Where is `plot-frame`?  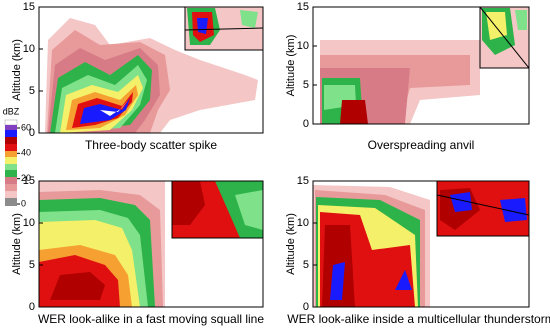 plot-frame is located at coordinates (421, 65).